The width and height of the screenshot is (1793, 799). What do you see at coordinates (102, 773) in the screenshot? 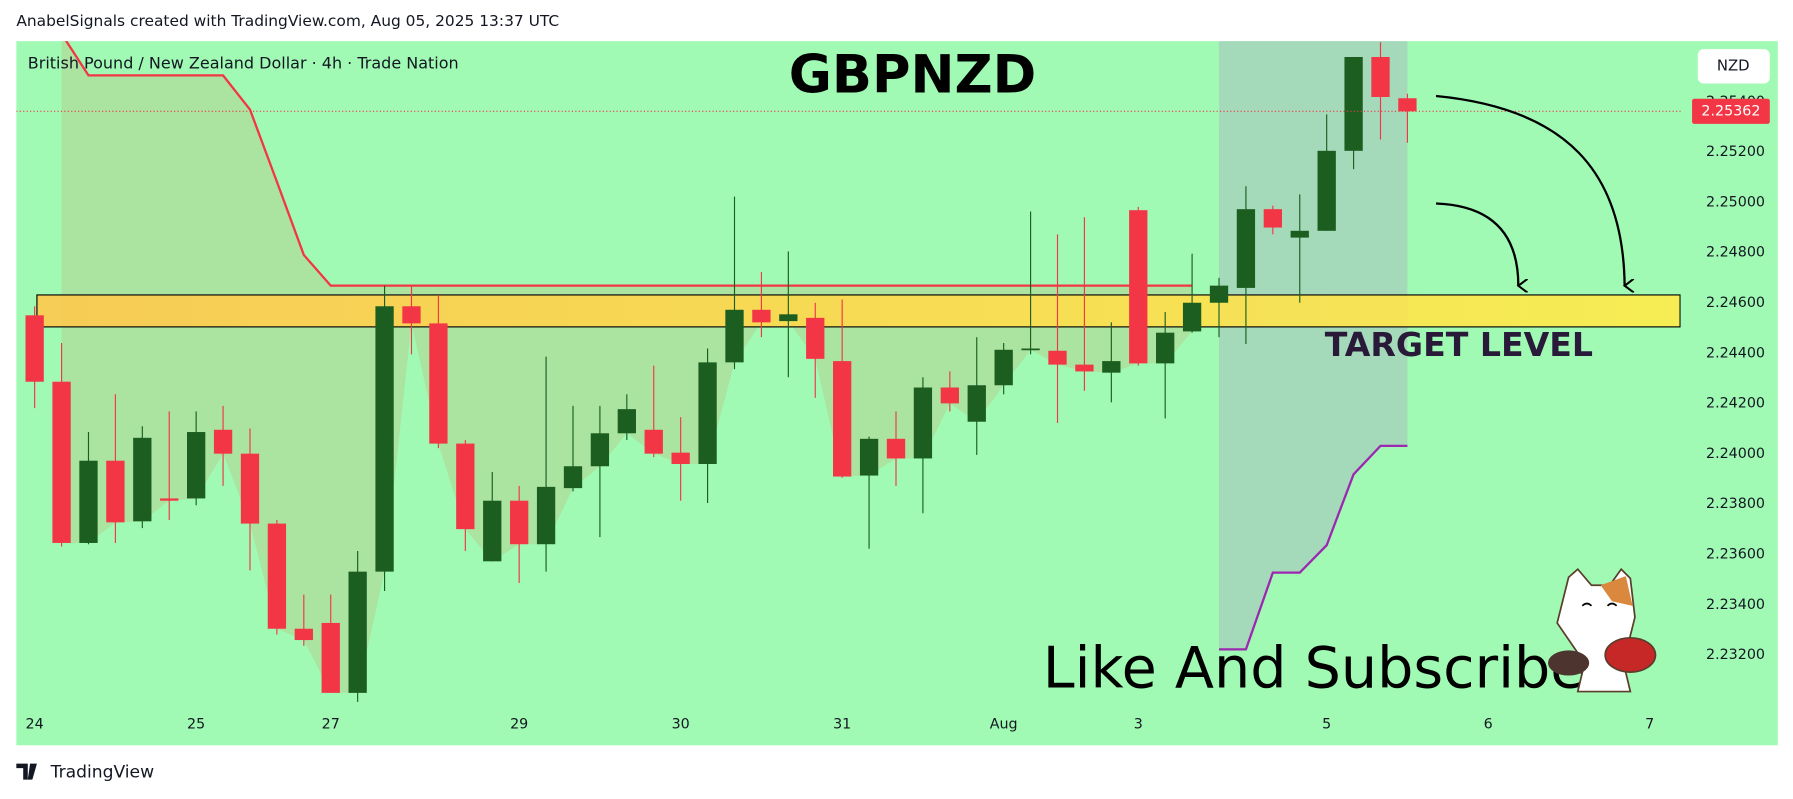
I see `logo-text: TradingView` at bounding box center [102, 773].